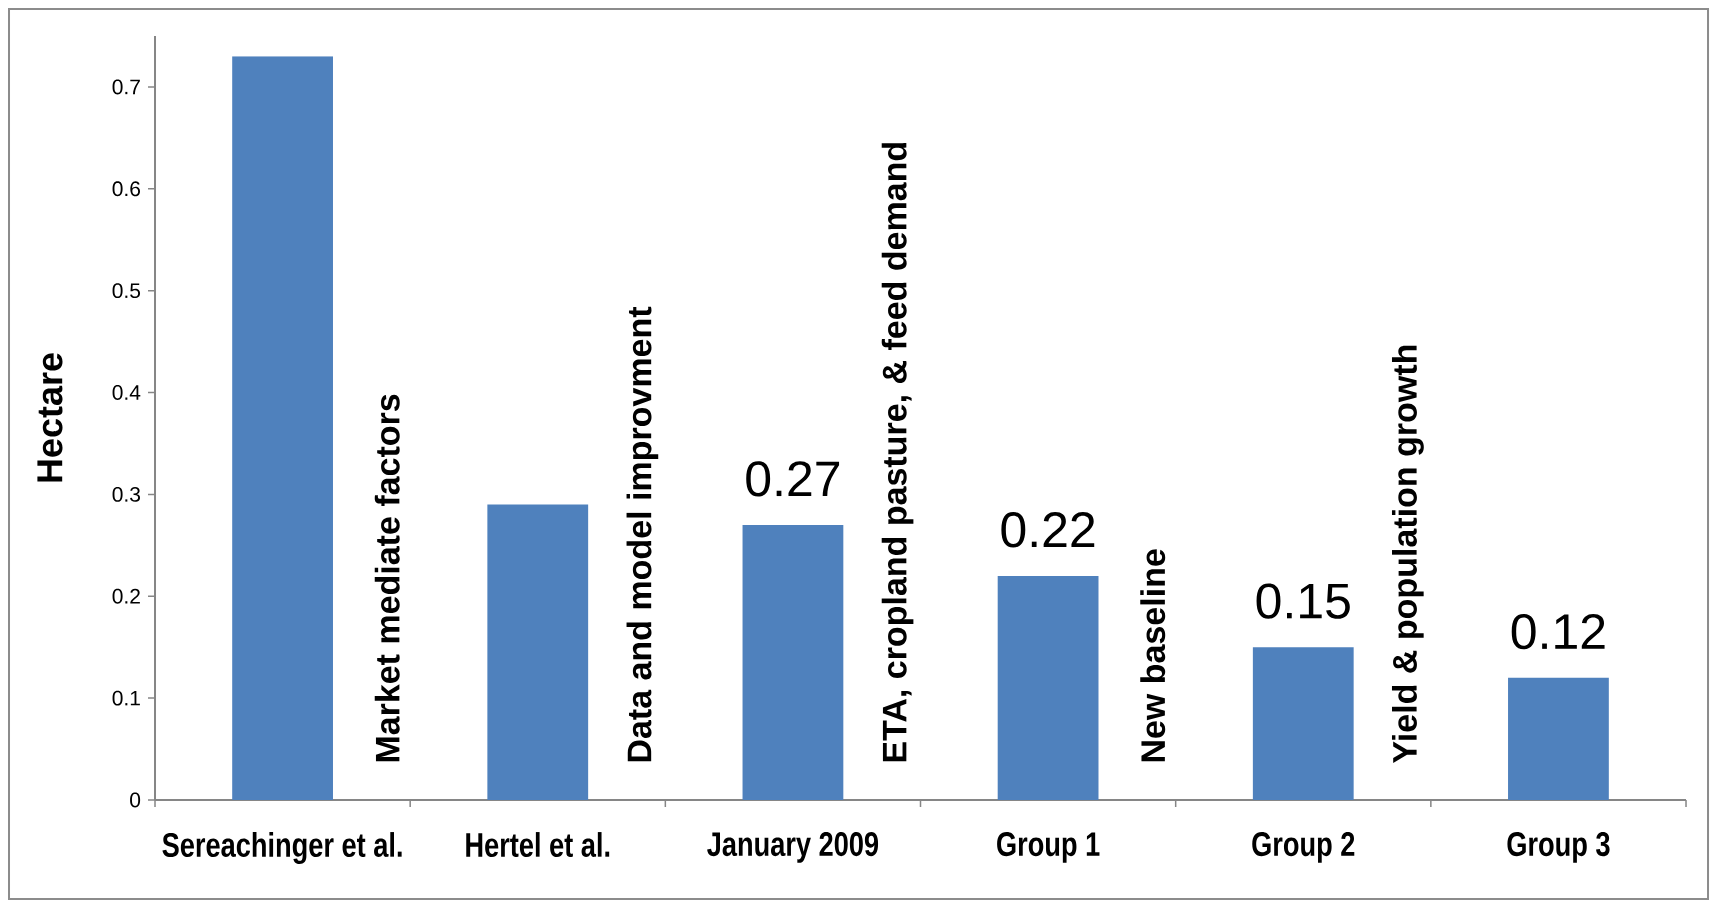 Image resolution: width=1717 pixels, height=908 pixels. What do you see at coordinates (1048, 847) in the screenshot?
I see `x-tick-label: Group 1` at bounding box center [1048, 847].